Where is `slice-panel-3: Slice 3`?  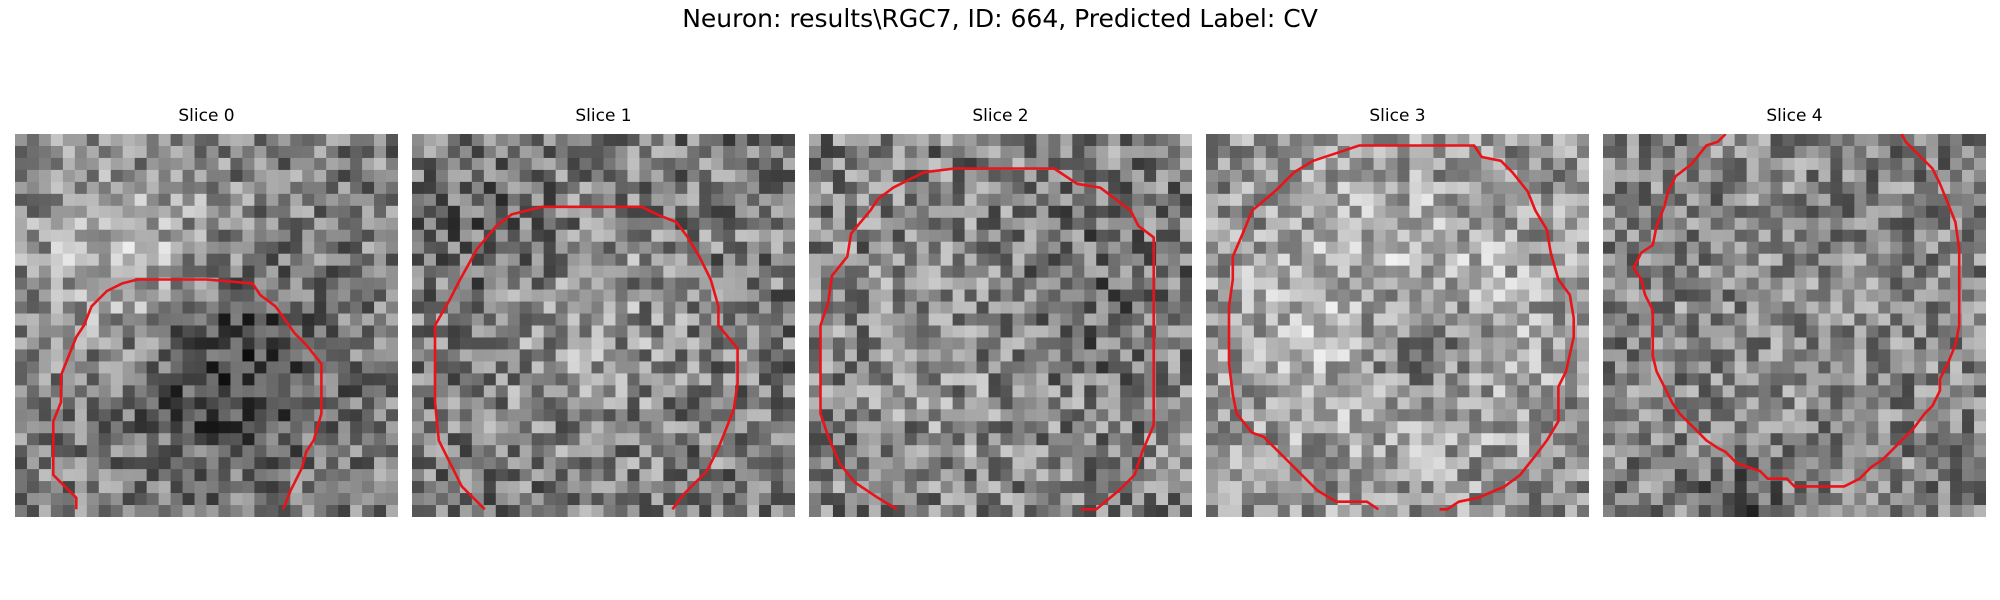
slice-panel-3: Slice 3 is located at coordinates (1397, 316).